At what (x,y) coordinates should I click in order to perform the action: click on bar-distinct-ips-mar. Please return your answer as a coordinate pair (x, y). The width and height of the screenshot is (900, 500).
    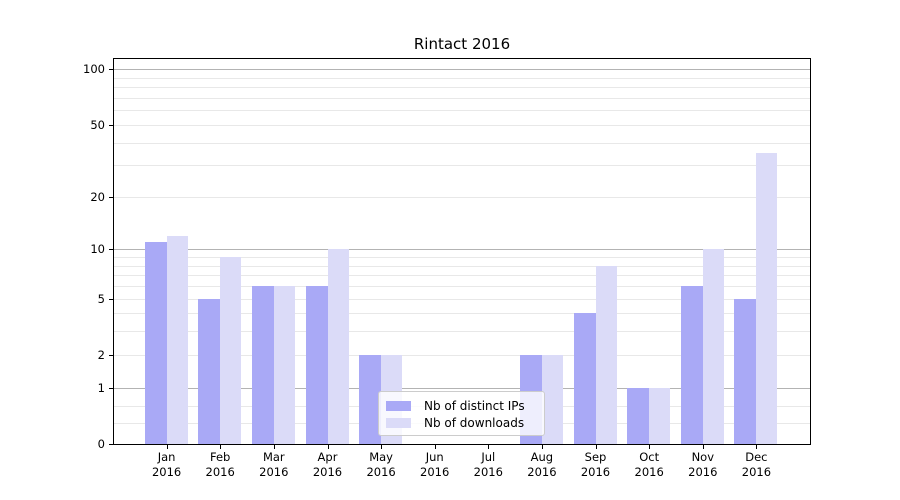
    Looking at the image, I should click on (262, 365).